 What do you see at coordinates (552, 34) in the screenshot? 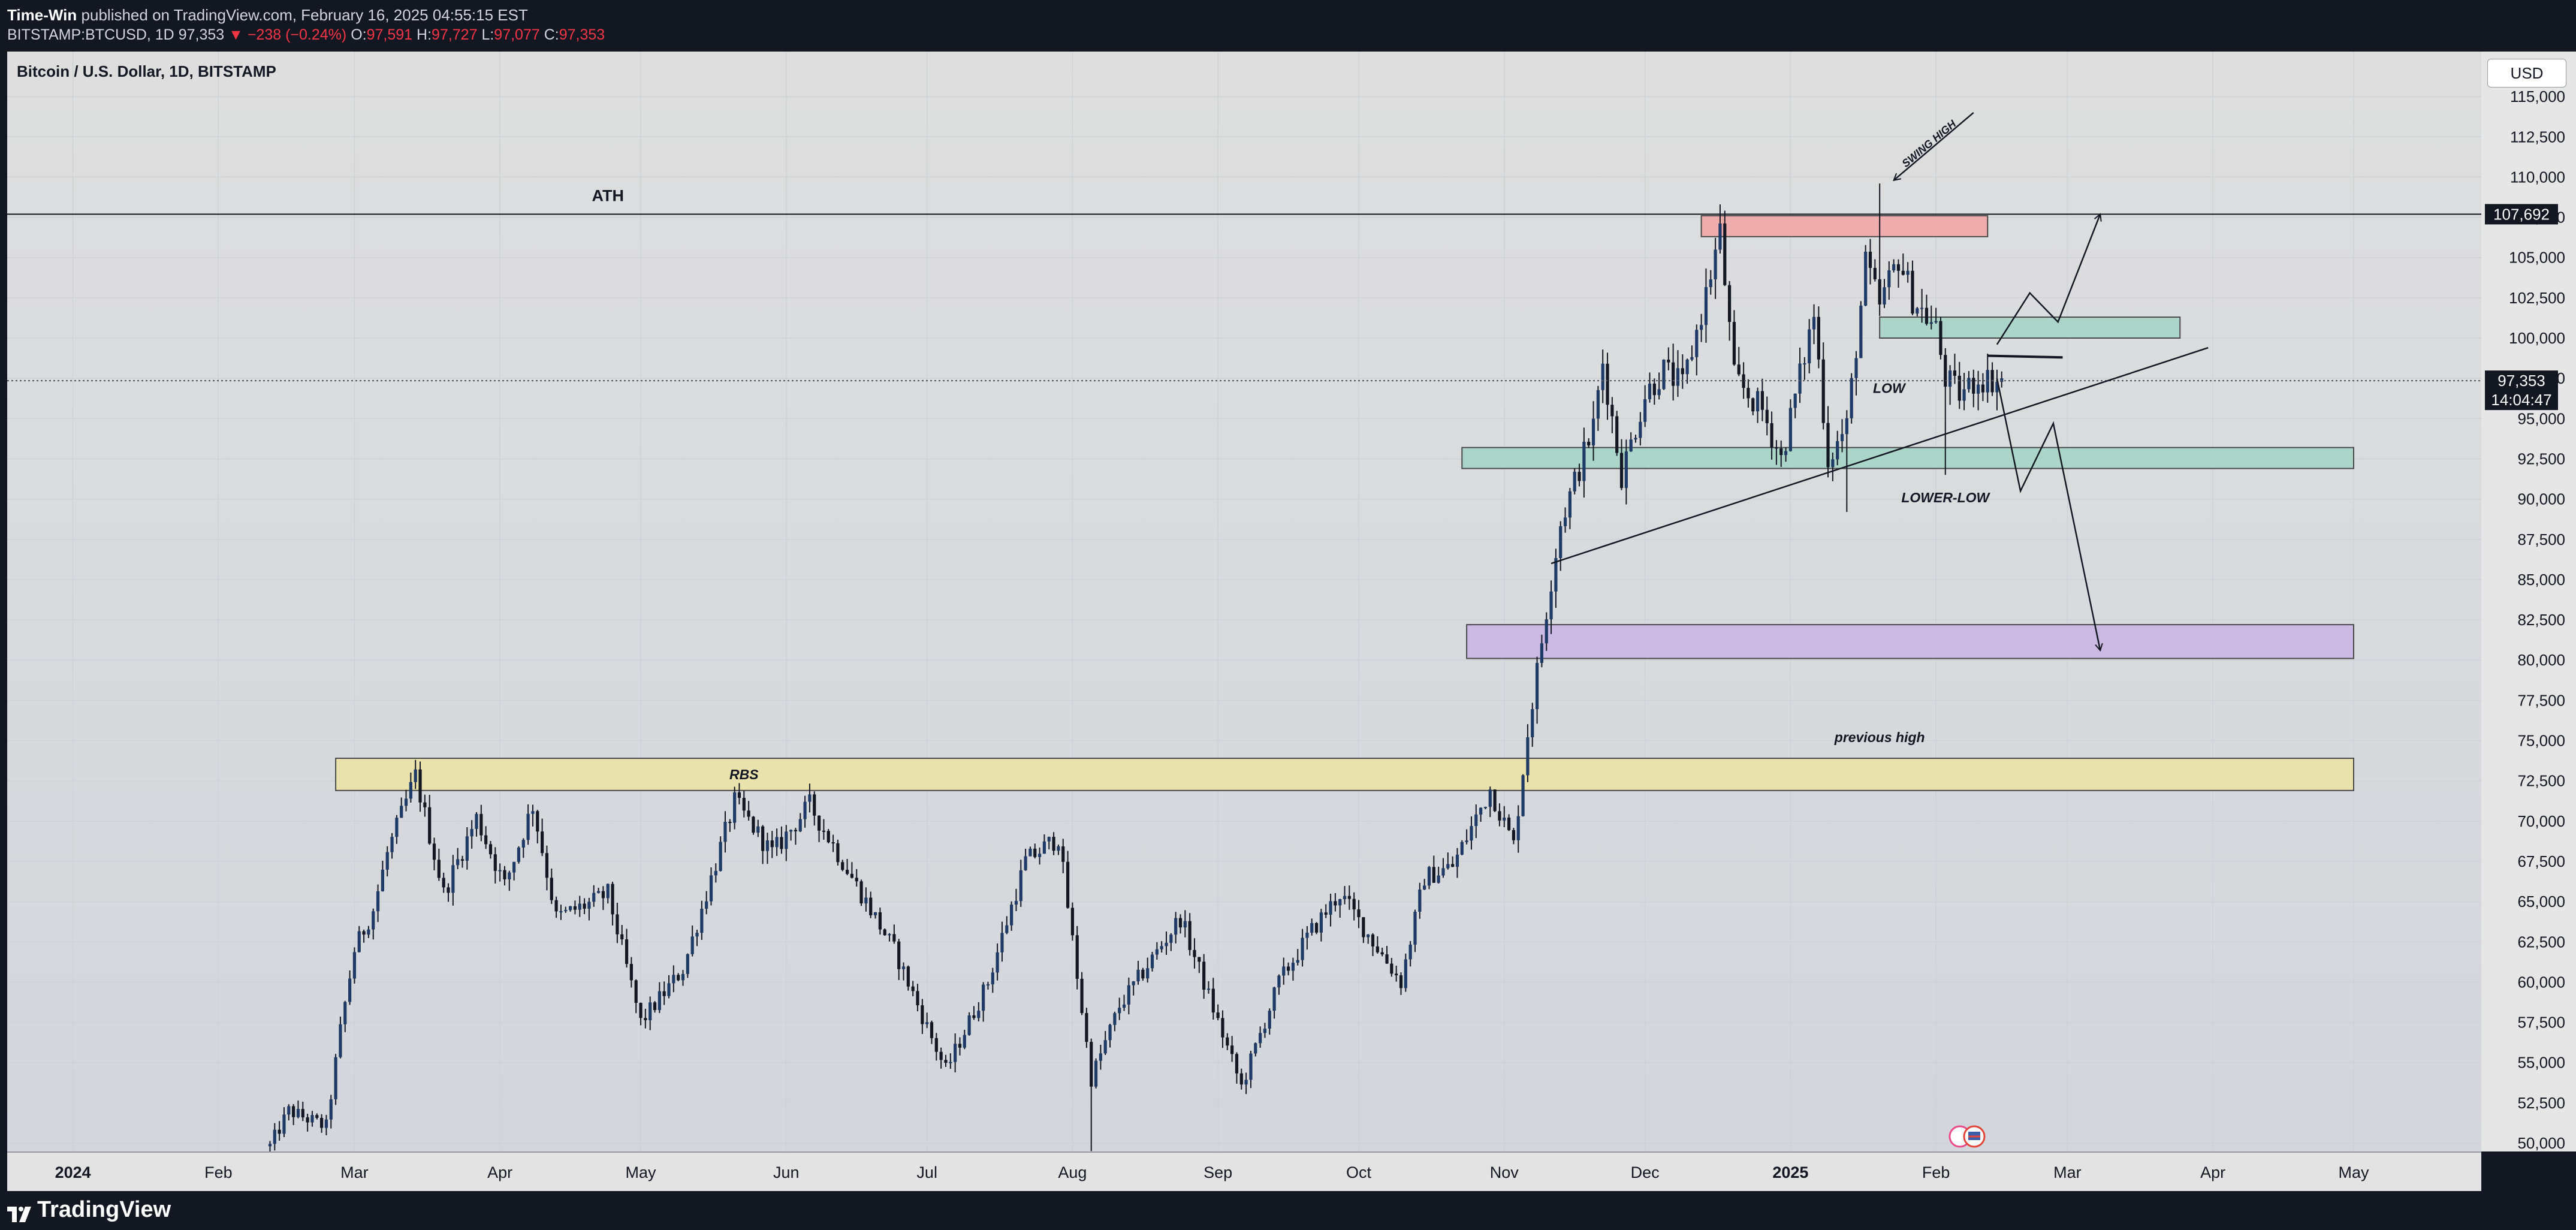
I see `close-label: C:` at bounding box center [552, 34].